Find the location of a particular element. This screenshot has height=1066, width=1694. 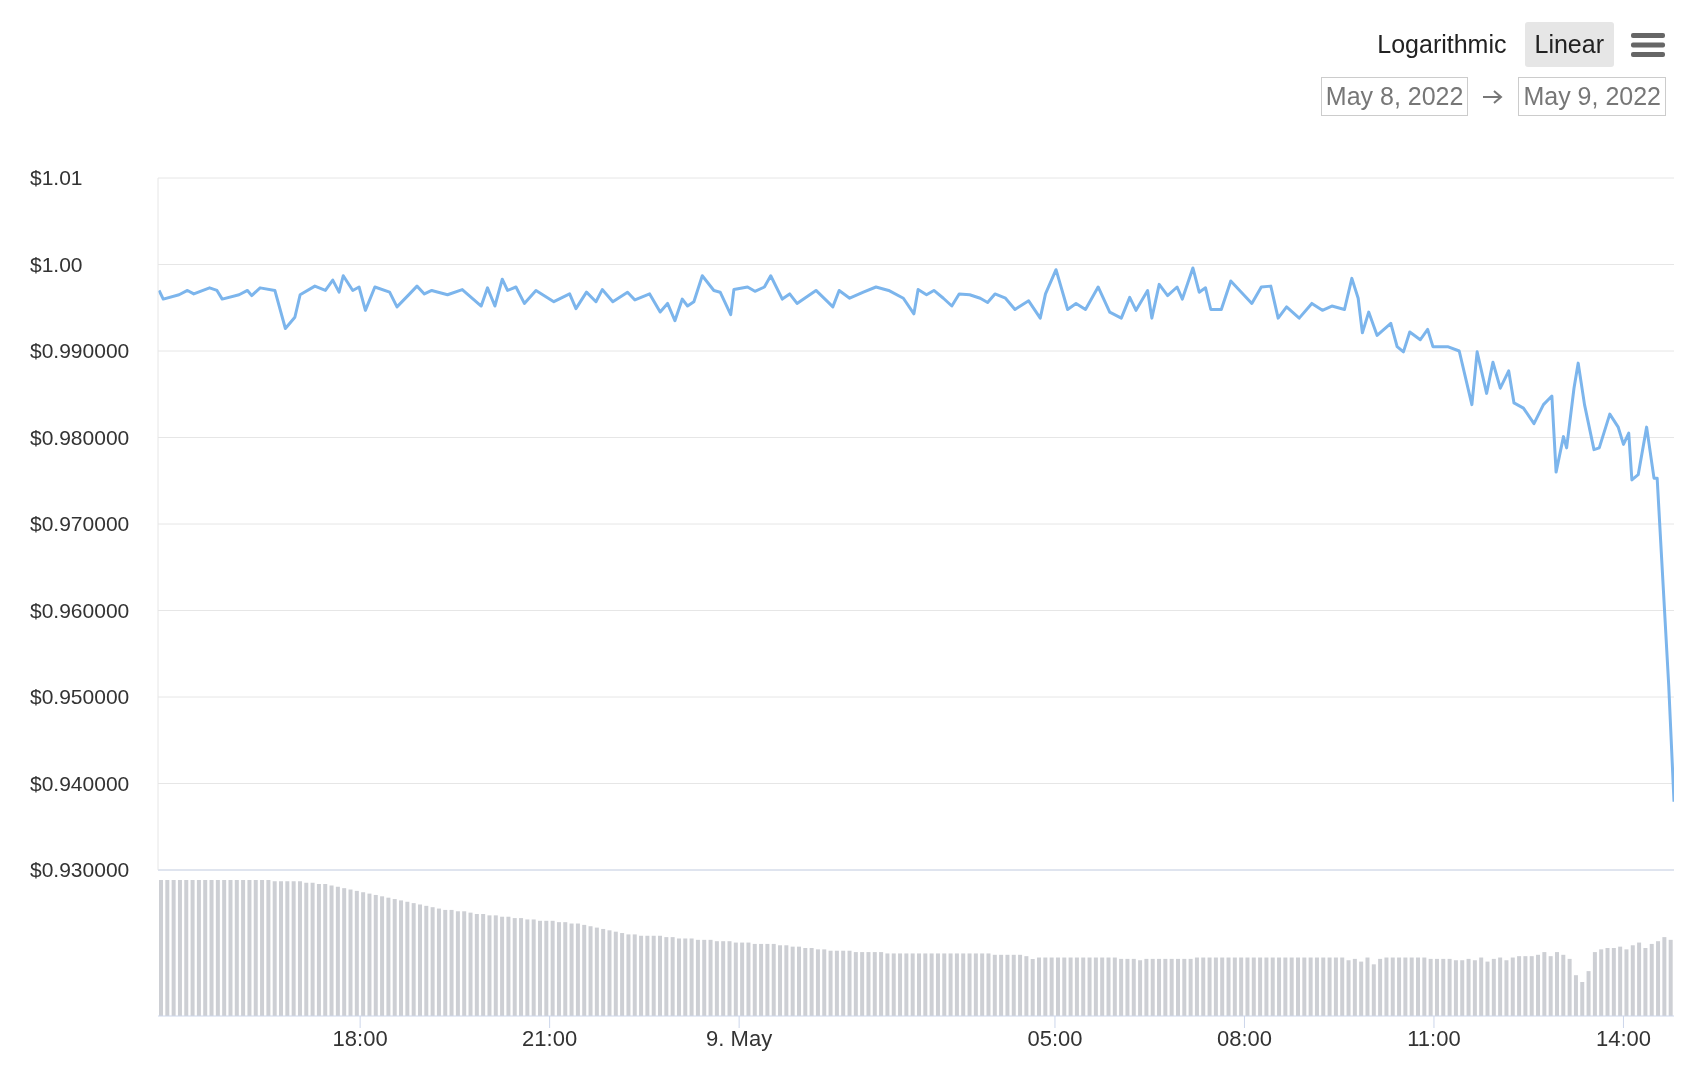

x-tick-label: 18:00 is located at coordinates (360, 1038).